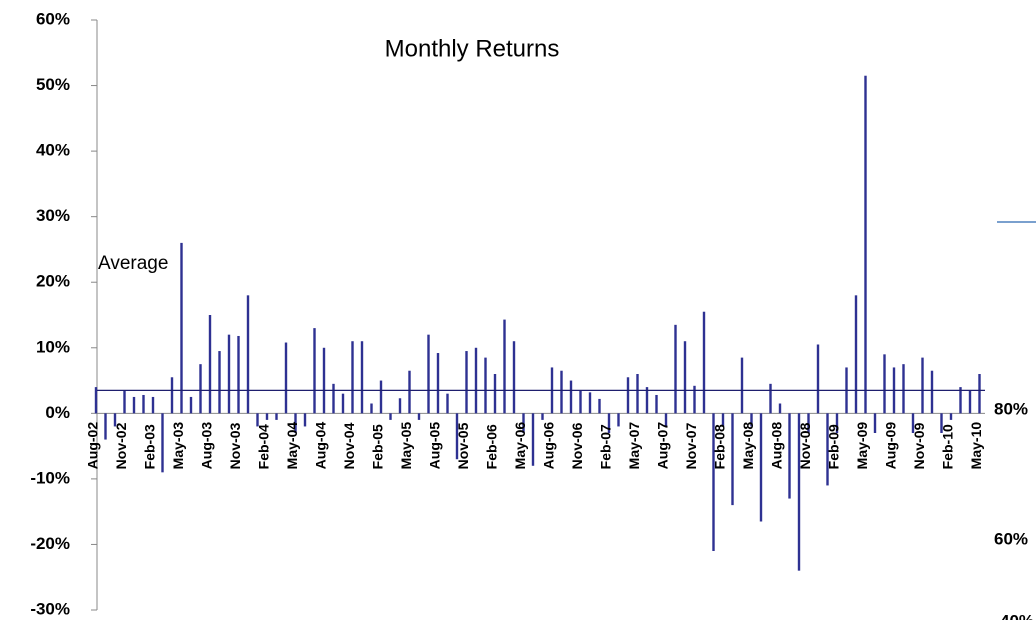  I want to click on x-tick-label: Feb-06, so click(492, 446).